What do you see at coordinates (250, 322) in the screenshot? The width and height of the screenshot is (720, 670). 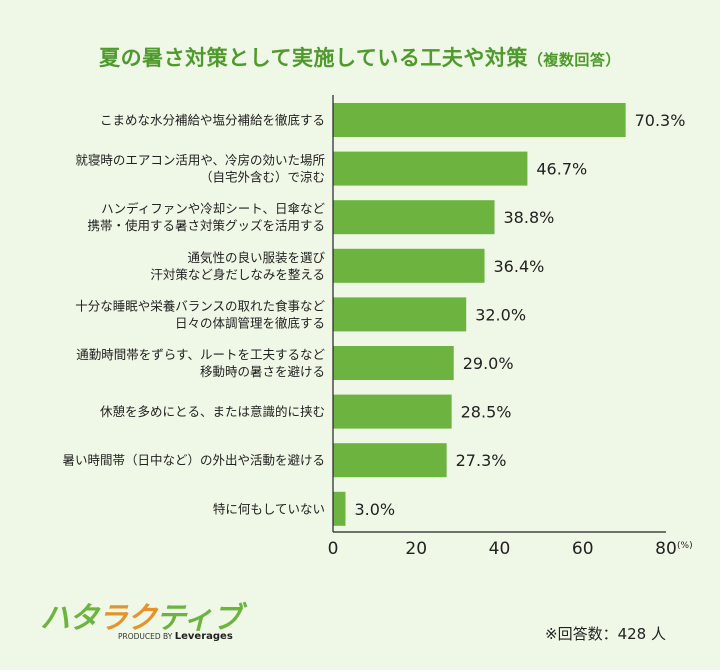 I see `category-label: 日々の体調管理を徹底する` at bounding box center [250, 322].